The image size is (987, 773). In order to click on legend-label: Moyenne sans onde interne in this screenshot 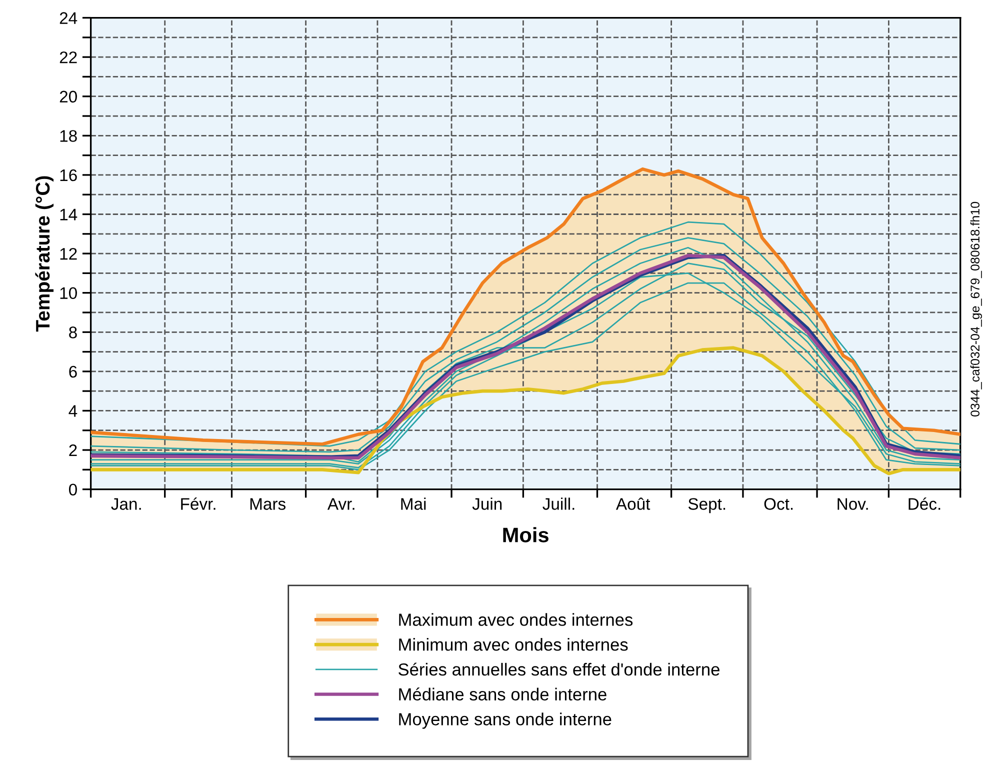, I will do `click(505, 720)`.